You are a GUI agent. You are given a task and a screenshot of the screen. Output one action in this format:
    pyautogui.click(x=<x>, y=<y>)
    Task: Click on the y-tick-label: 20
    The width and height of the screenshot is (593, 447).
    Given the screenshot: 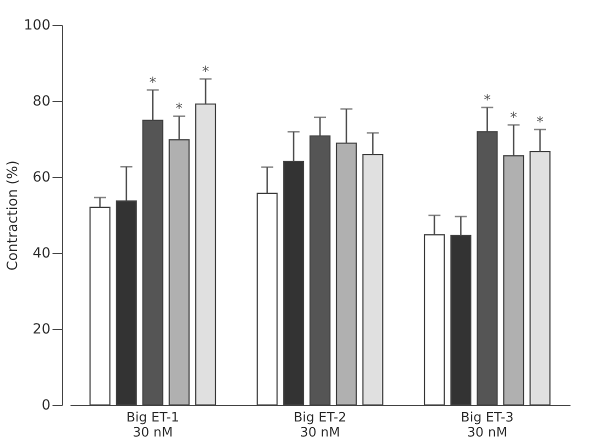 What is the action you would take?
    pyautogui.click(x=41, y=330)
    